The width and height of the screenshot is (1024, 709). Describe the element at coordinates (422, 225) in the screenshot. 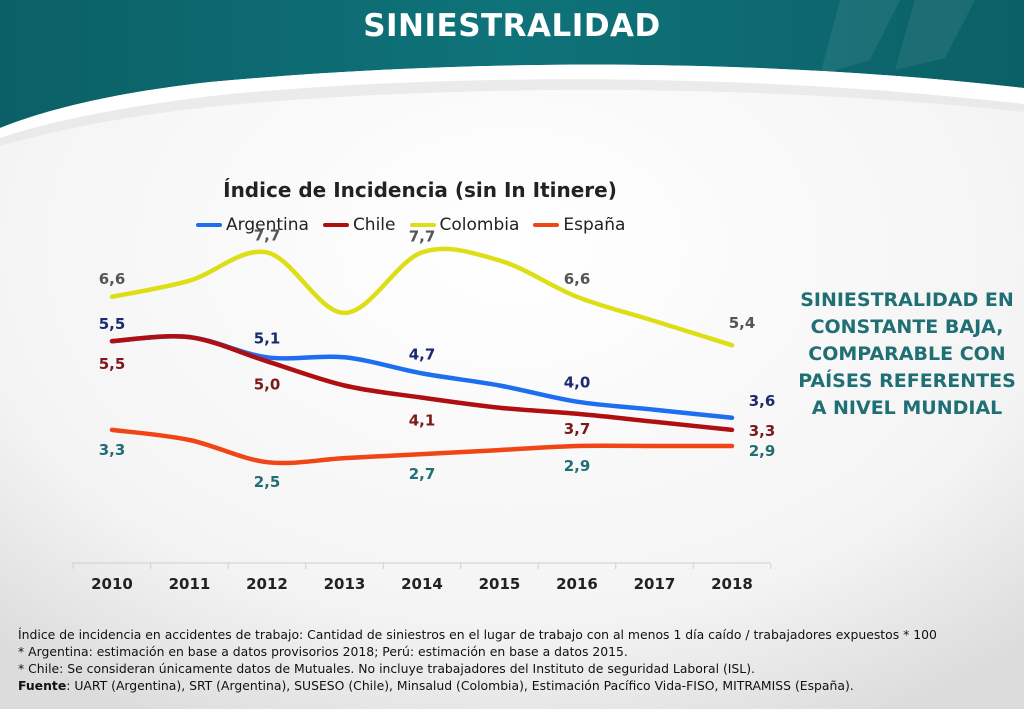

I see `legend-swatch-colombia` at that location.